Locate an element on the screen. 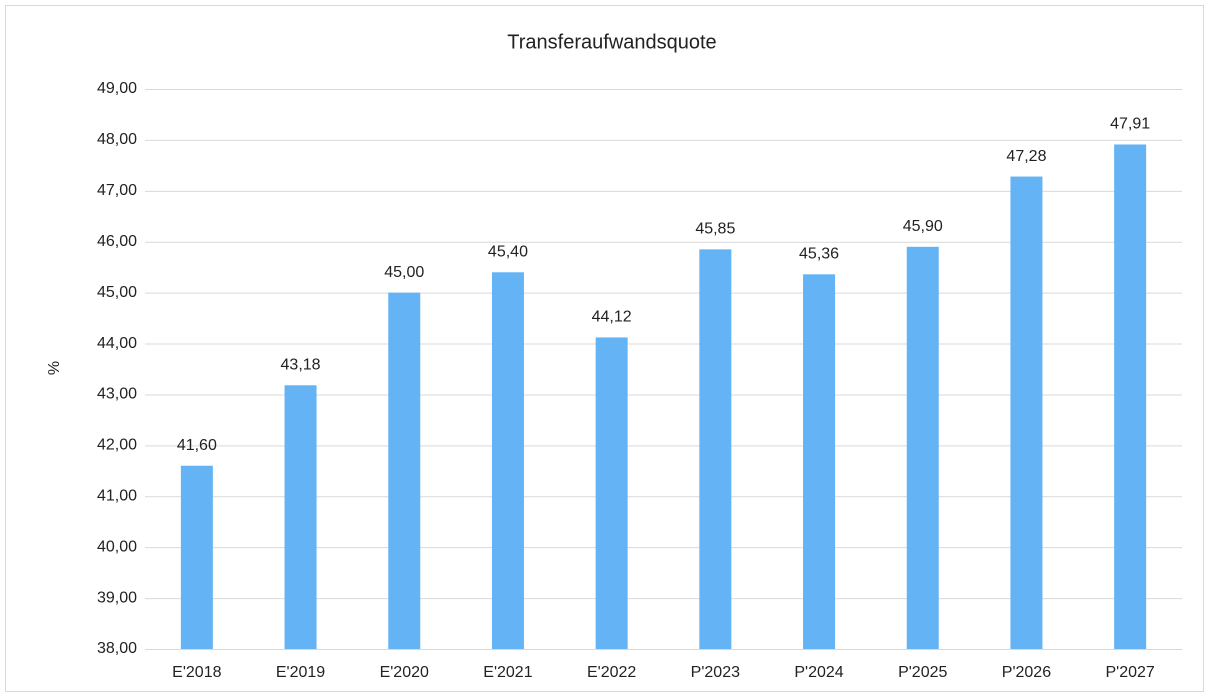 The width and height of the screenshot is (1209, 698). value-label: 45,90 is located at coordinates (923, 226).